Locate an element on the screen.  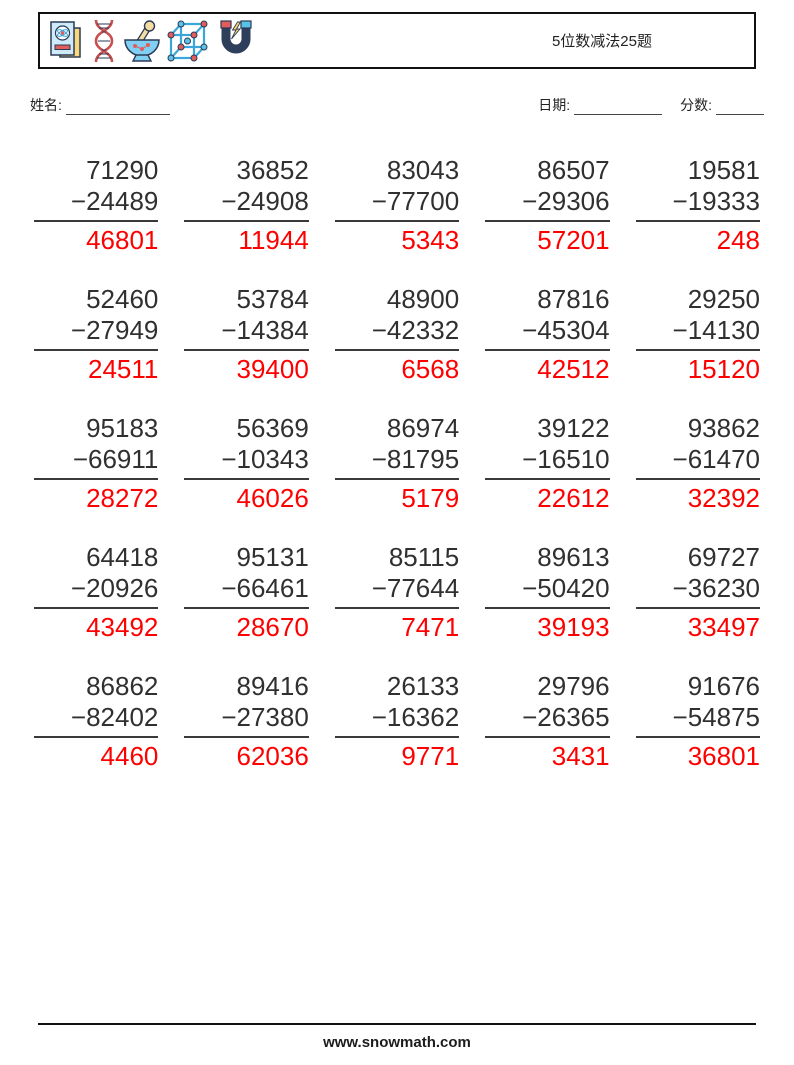
problem-cell: 48900 −42332 6568 is located at coordinates (397, 334).